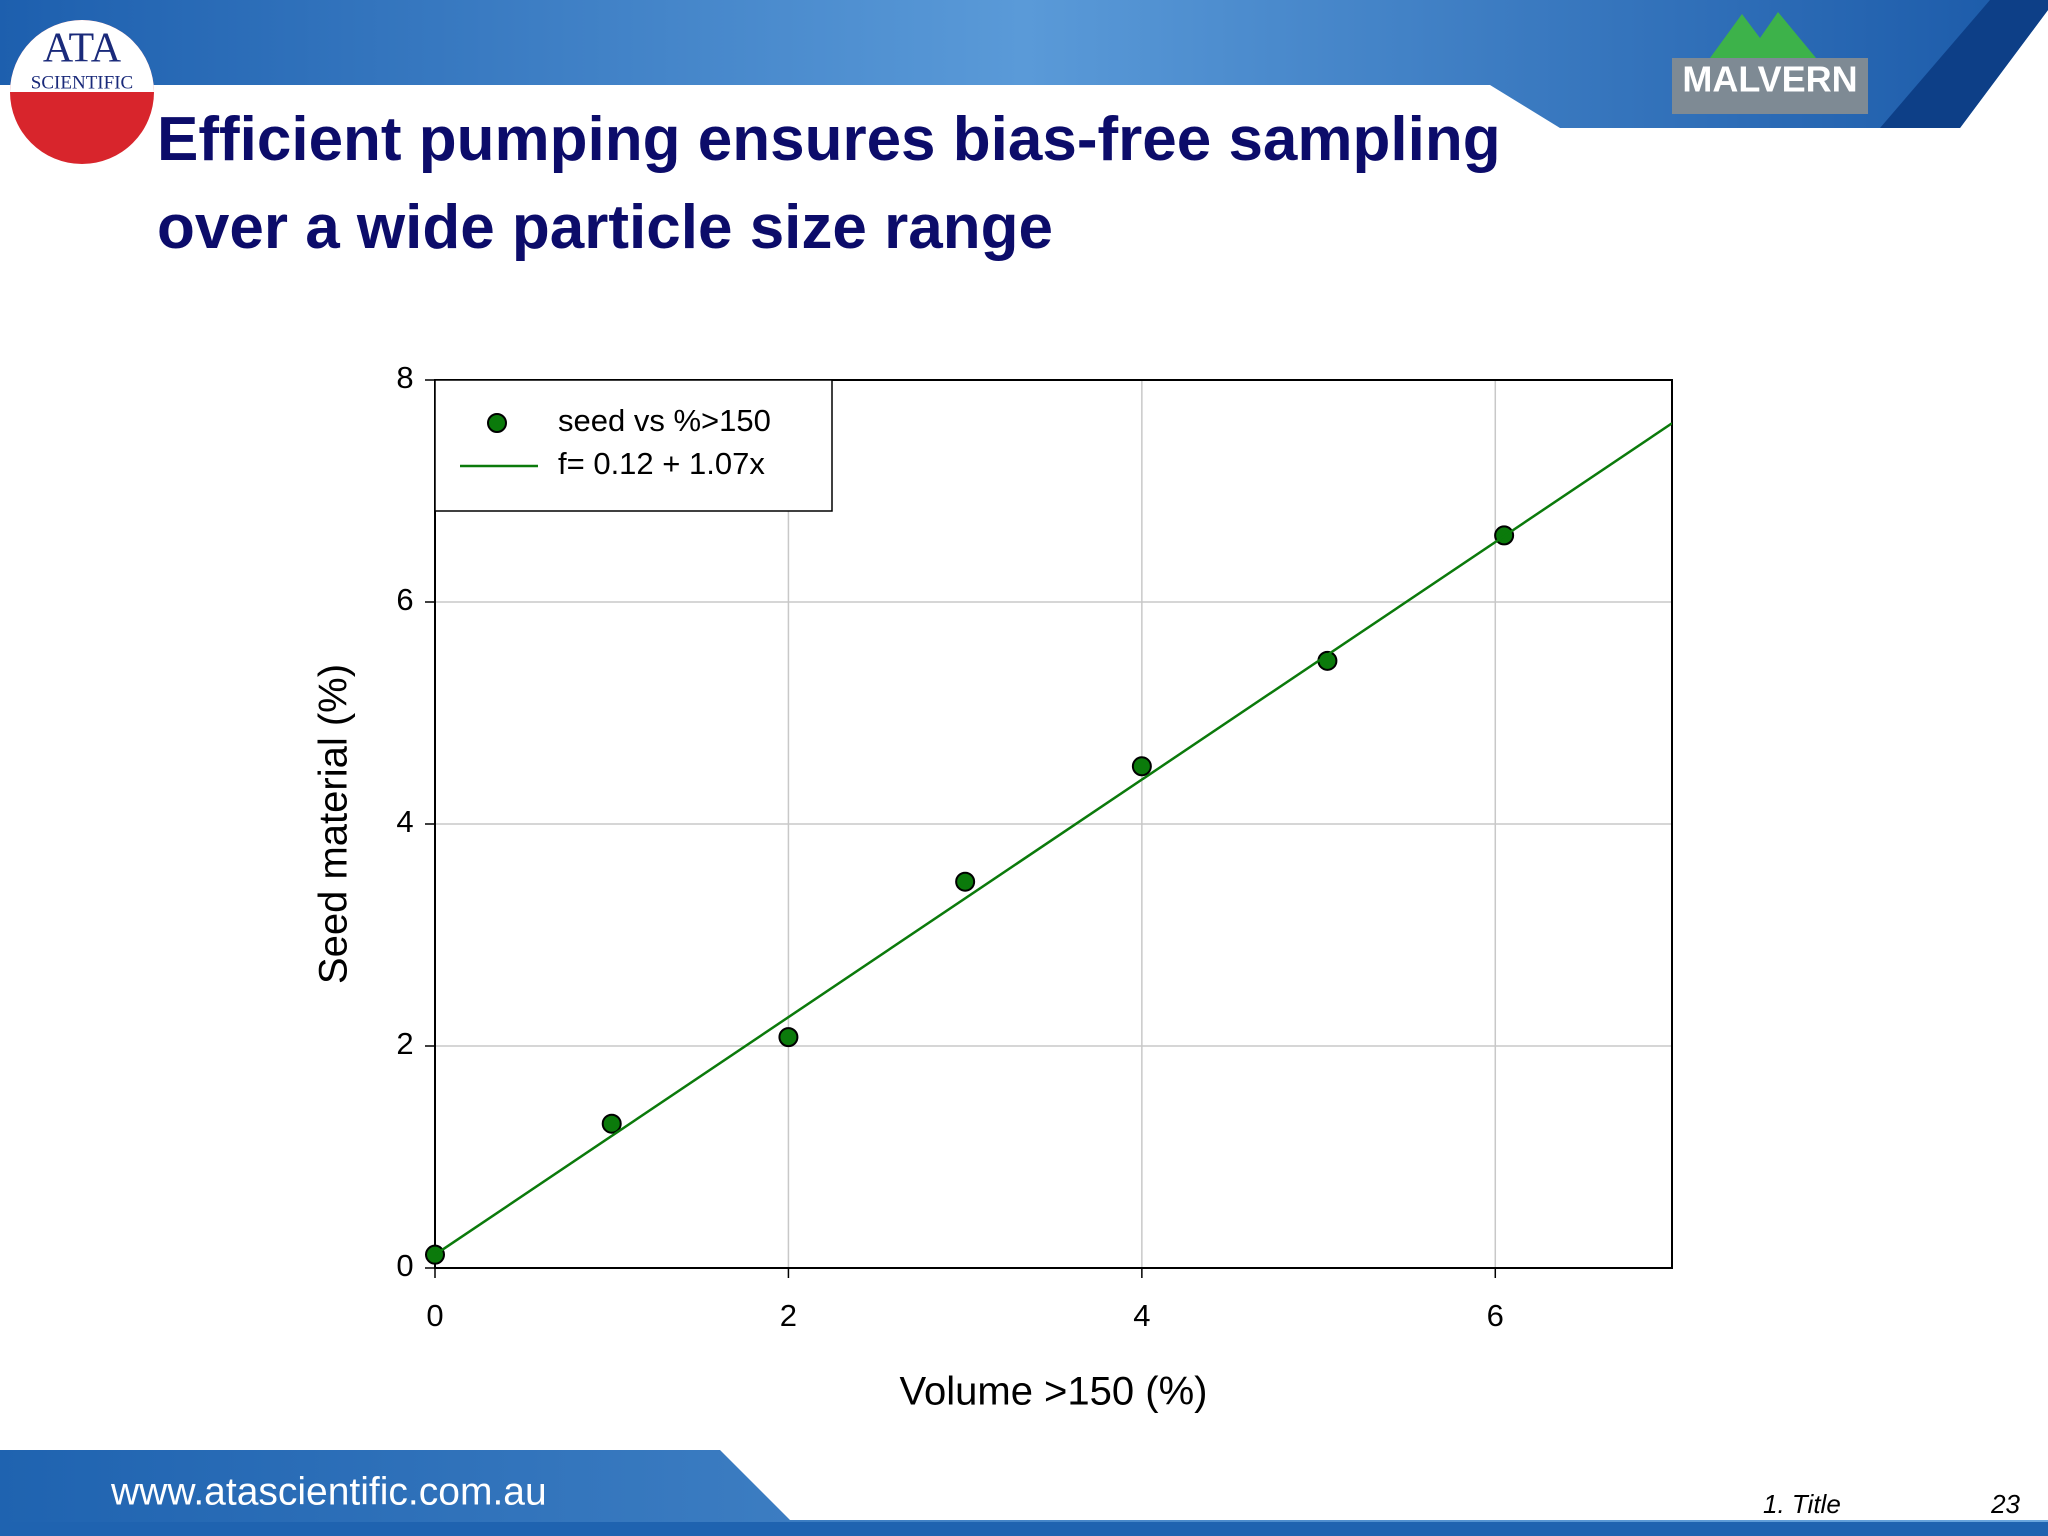  I want to click on y-tick-label: 6, so click(404, 599).